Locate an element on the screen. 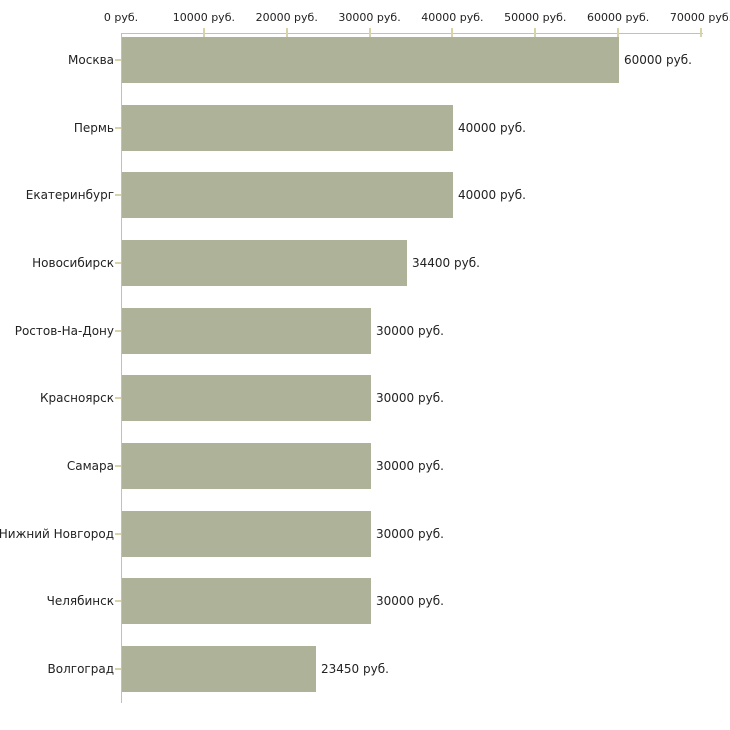 The image size is (730, 730). category-label: Ростов-На-Дону is located at coordinates (64, 330).